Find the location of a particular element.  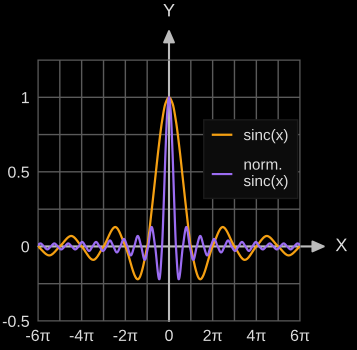

y-tick-label: -0.5 is located at coordinates (15, 321).